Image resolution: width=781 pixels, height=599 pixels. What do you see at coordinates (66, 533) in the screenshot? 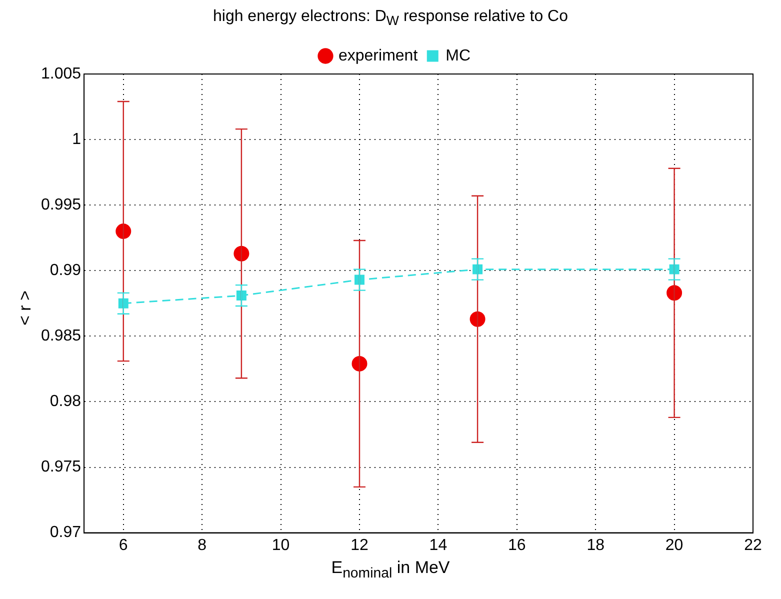
I see `y-tick-label: 0.97` at bounding box center [66, 533].